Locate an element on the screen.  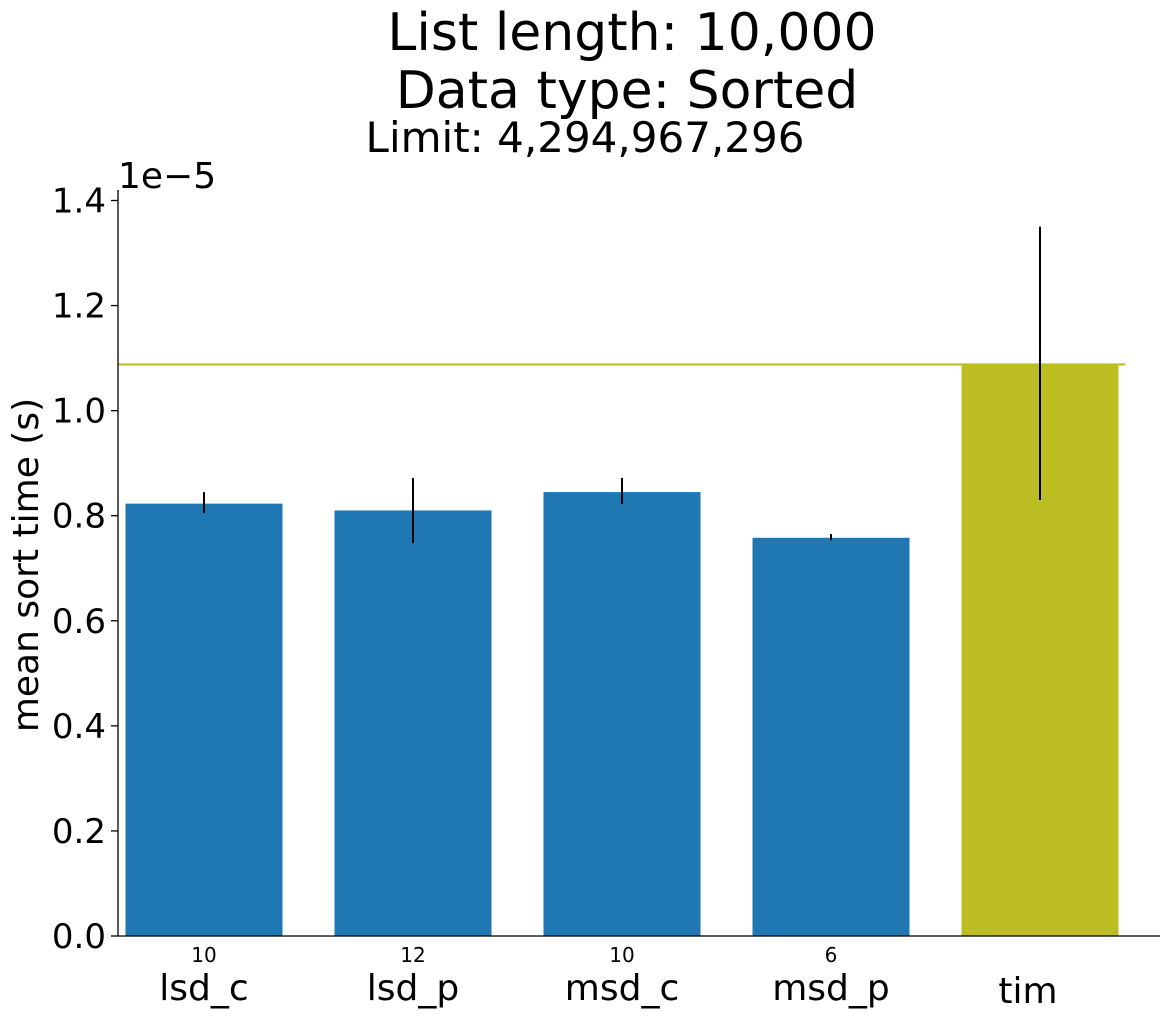
x-tick-label: tim is located at coordinates (1027, 991).